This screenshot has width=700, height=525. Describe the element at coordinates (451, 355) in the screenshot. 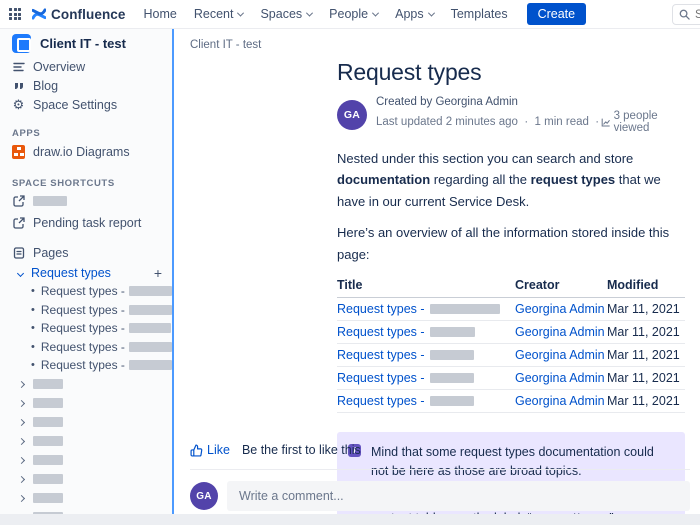

I see `redacted-text` at that location.